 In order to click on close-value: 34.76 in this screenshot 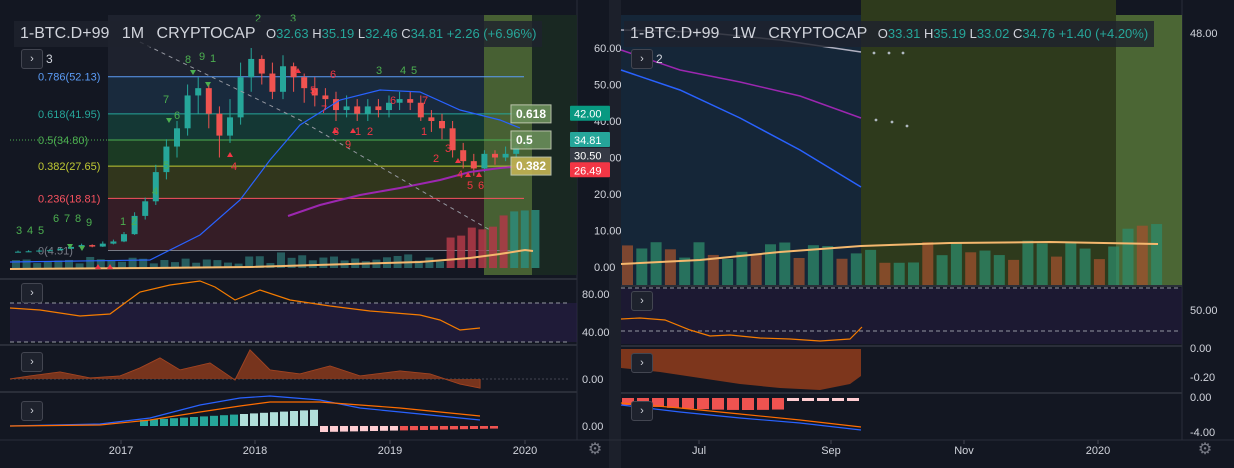, I will do `click(1038, 33)`.